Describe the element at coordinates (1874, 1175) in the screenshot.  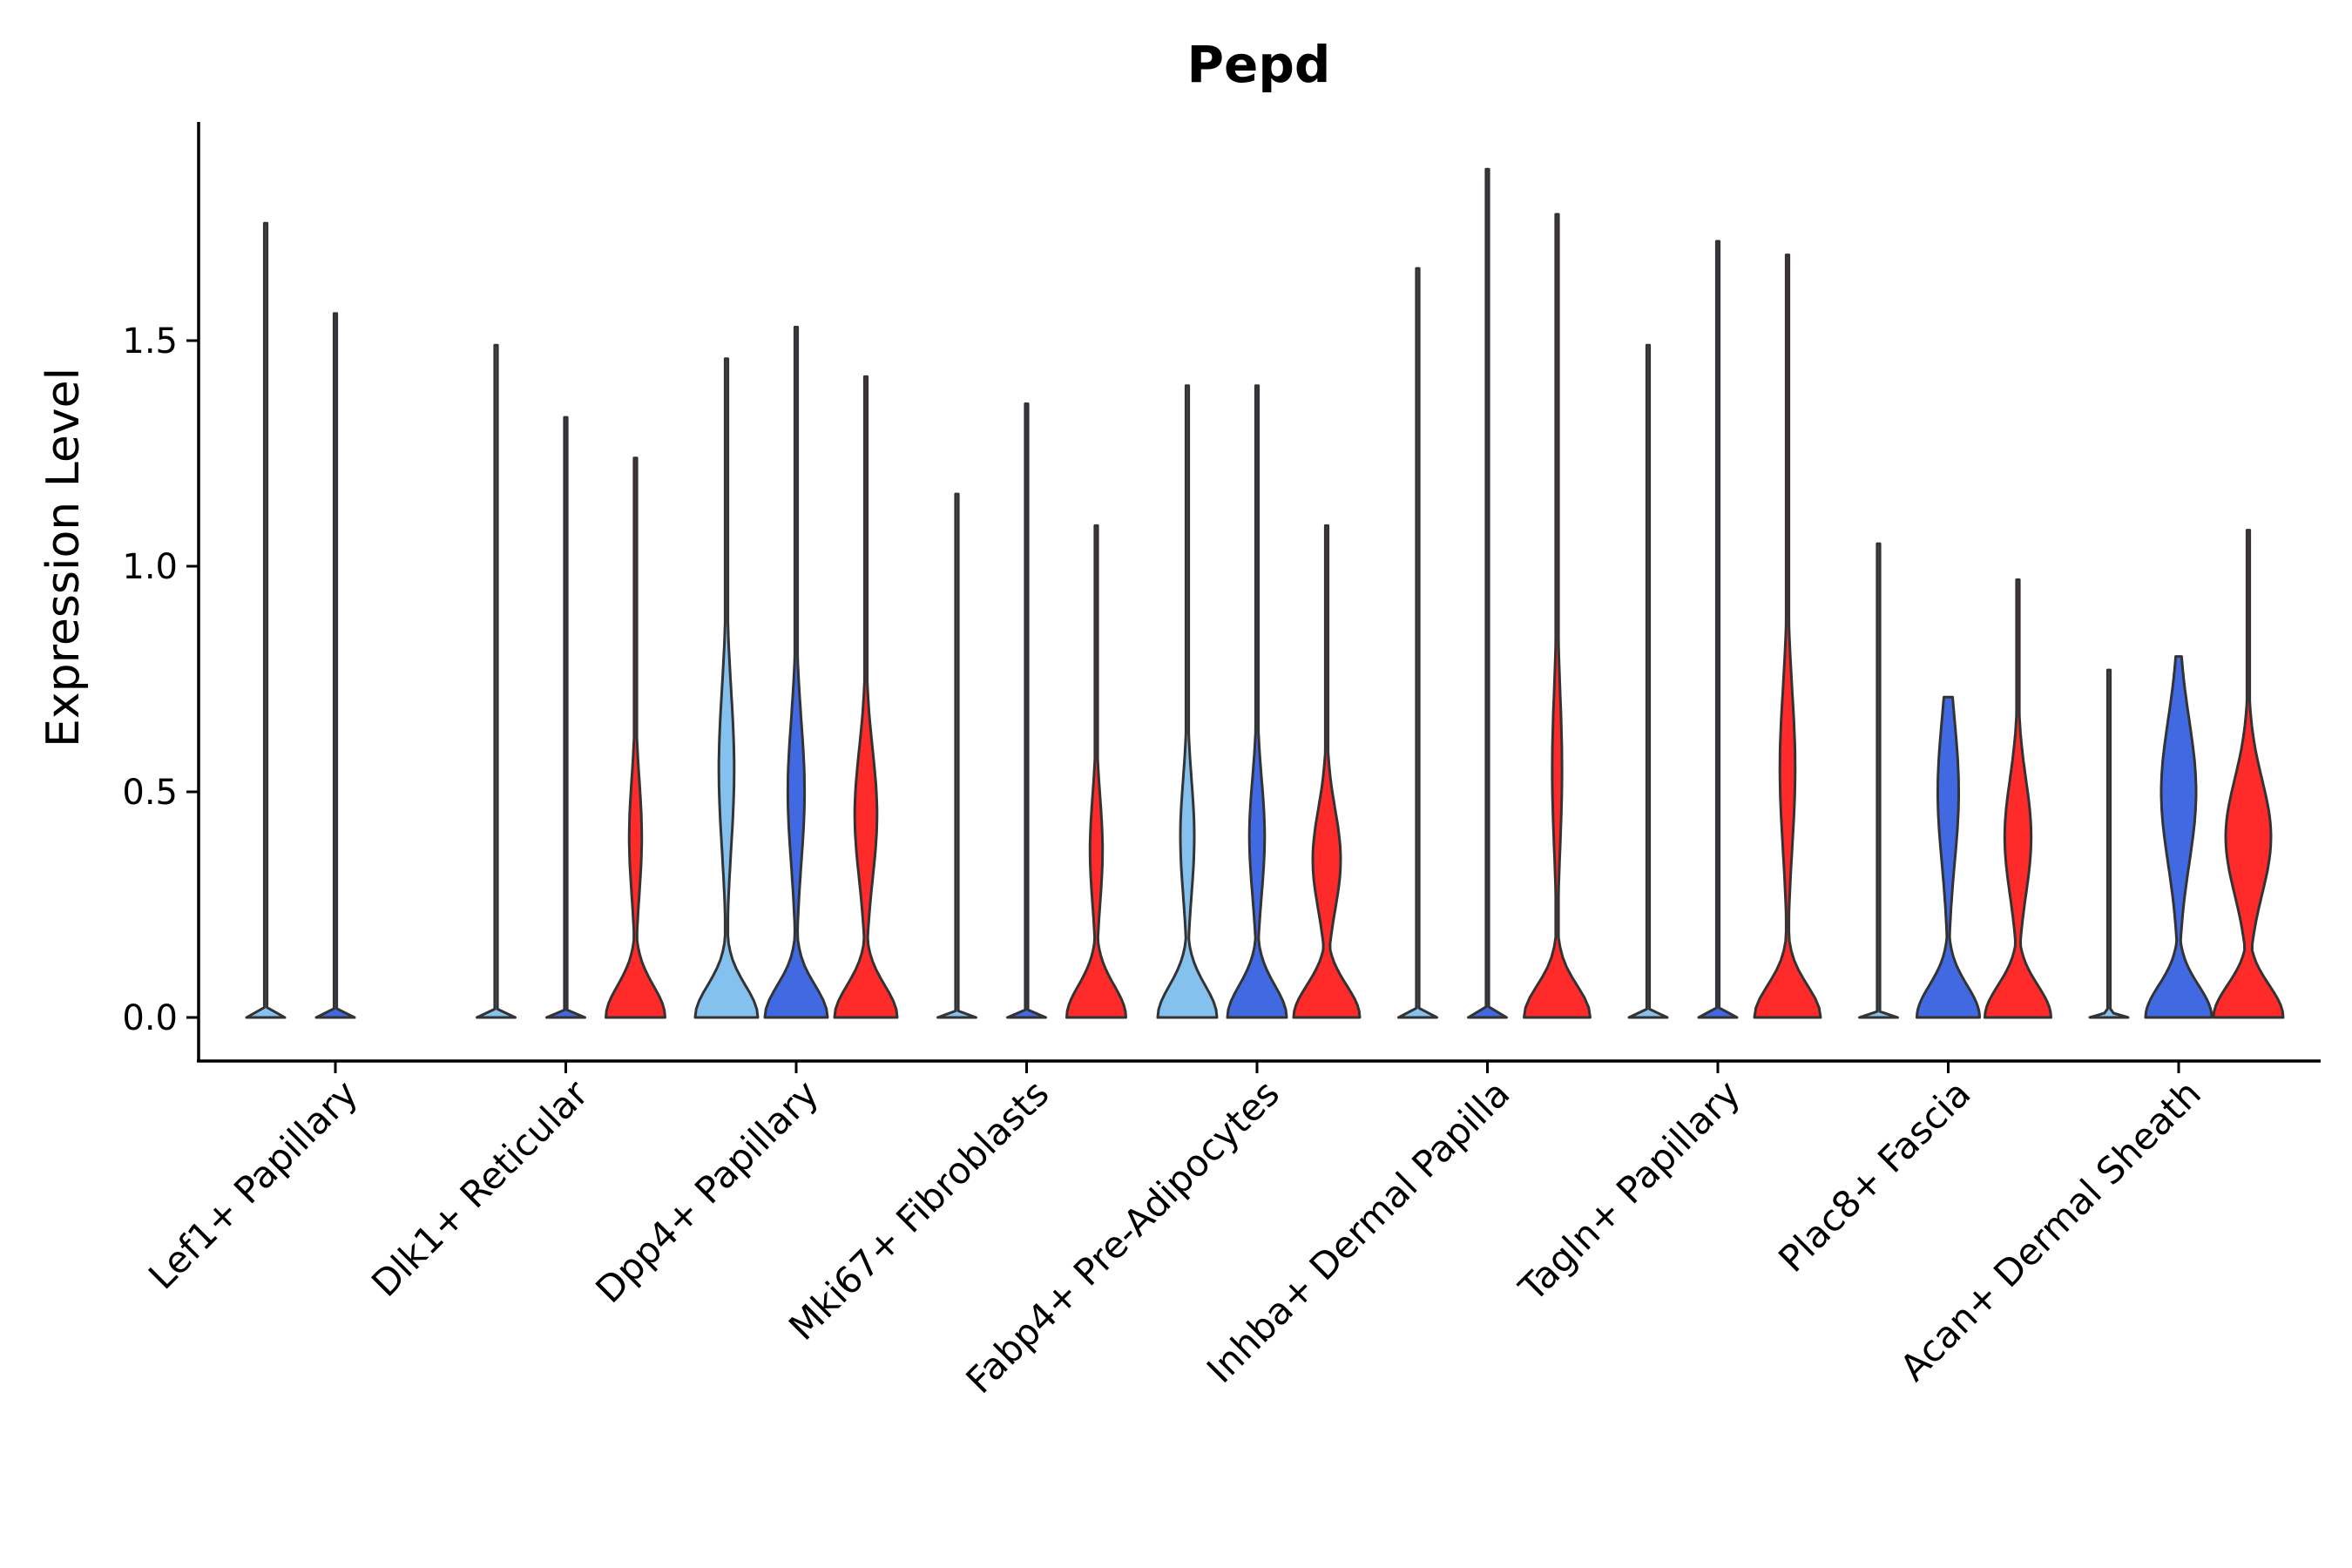
I see `x-tick-label: Plac8+ Fascia` at that location.